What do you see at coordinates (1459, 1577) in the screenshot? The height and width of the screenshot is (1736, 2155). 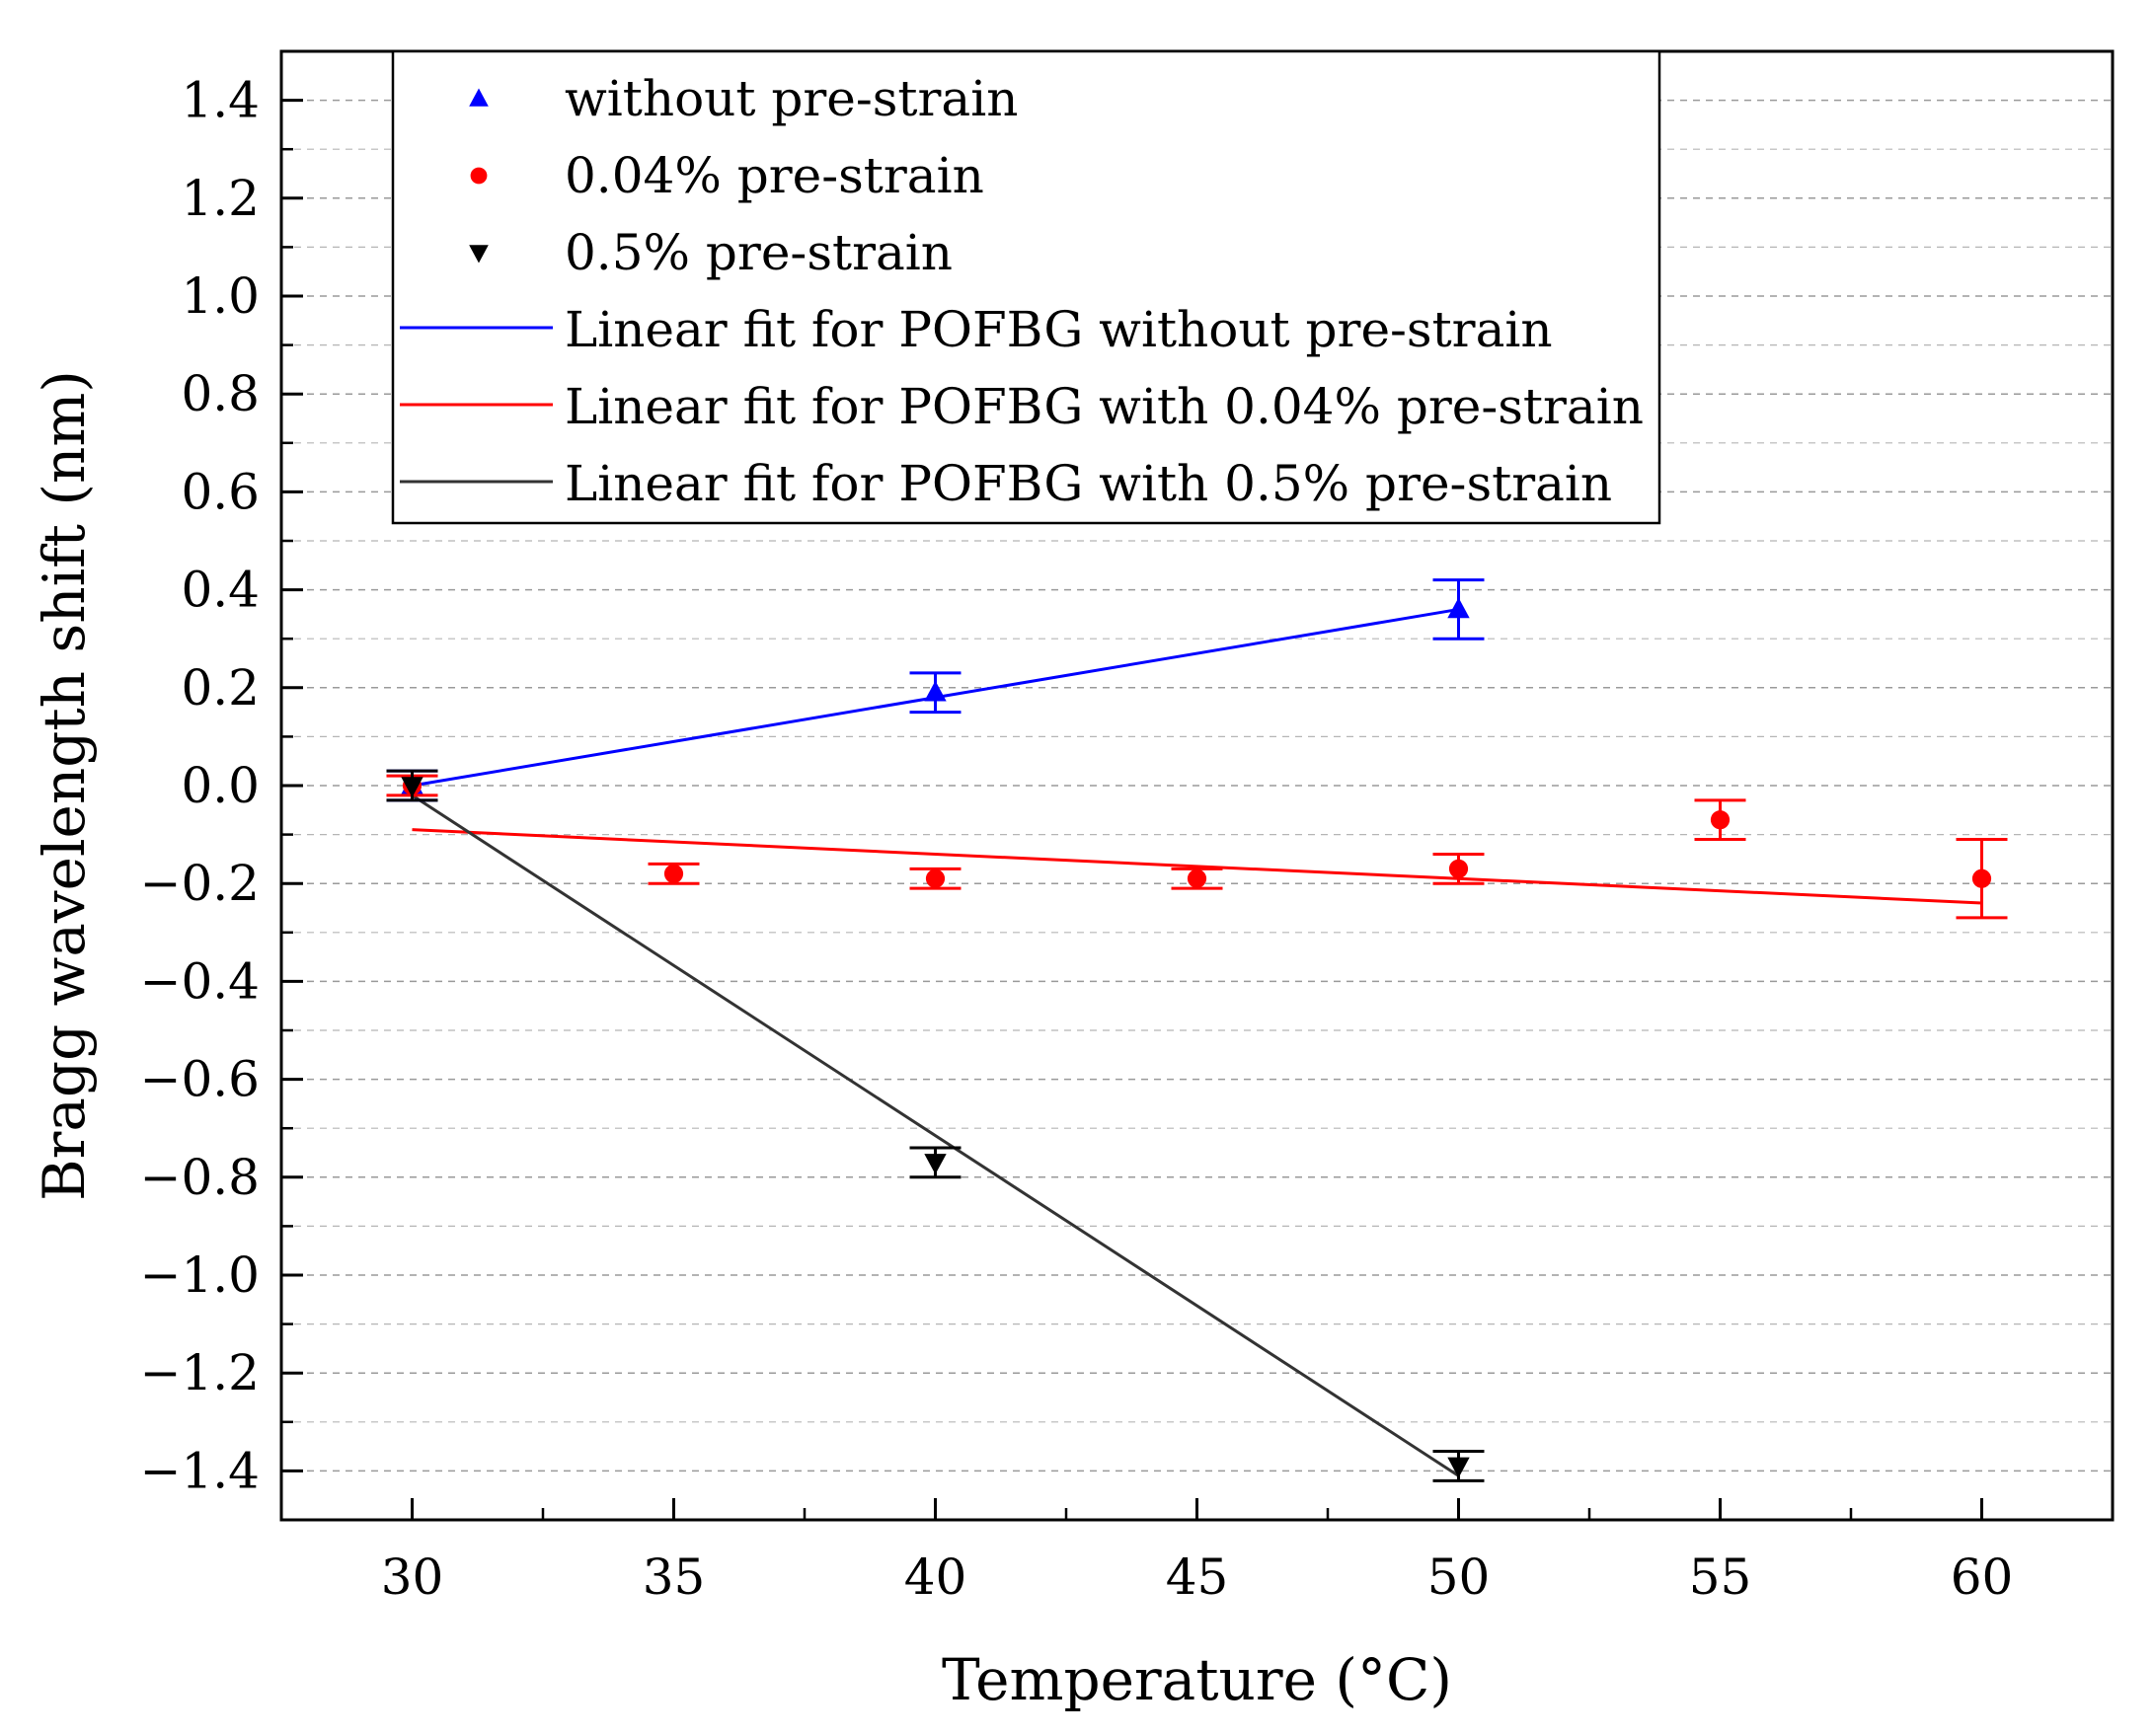 I see `x-tick-label: 50` at bounding box center [1459, 1577].